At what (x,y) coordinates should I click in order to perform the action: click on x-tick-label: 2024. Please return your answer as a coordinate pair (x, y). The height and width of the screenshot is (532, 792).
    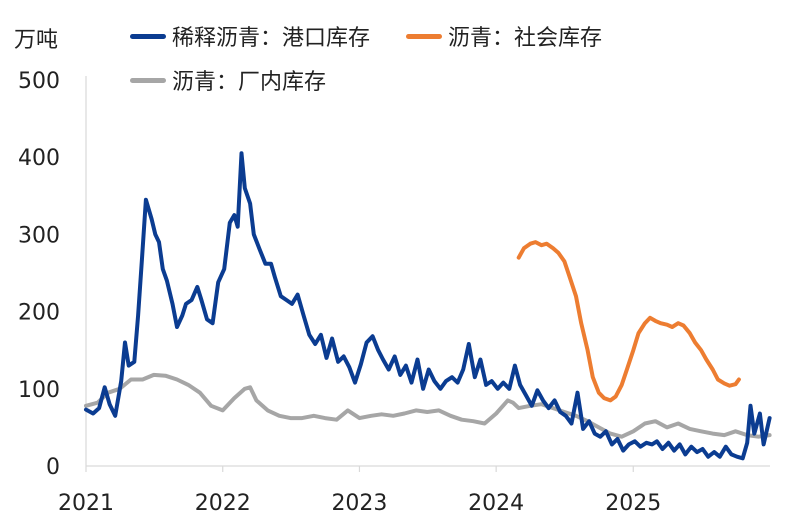
    Looking at the image, I should click on (496, 503).